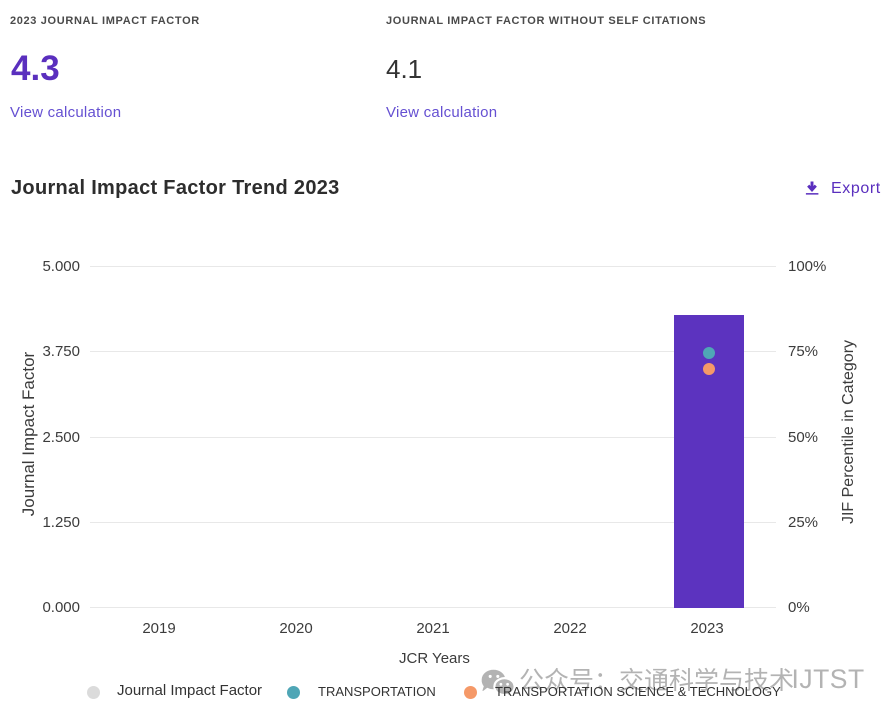 This screenshot has width=890, height=718. Describe the element at coordinates (828, 679) in the screenshot. I see `svg-text: IJTST` at that location.